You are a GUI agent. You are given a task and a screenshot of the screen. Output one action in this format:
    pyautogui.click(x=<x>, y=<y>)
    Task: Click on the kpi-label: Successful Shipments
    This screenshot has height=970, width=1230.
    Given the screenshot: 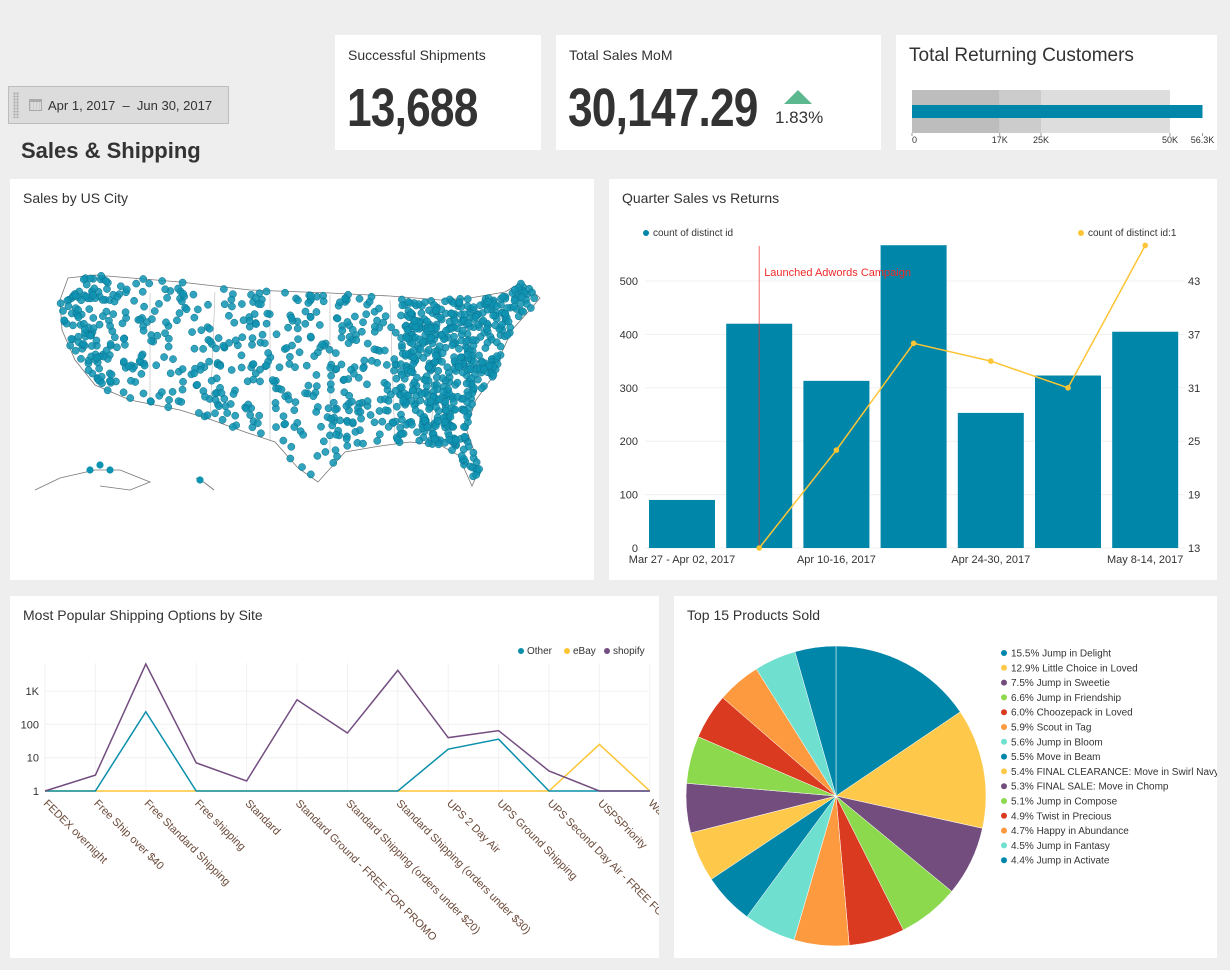 What is the action you would take?
    pyautogui.click(x=417, y=55)
    